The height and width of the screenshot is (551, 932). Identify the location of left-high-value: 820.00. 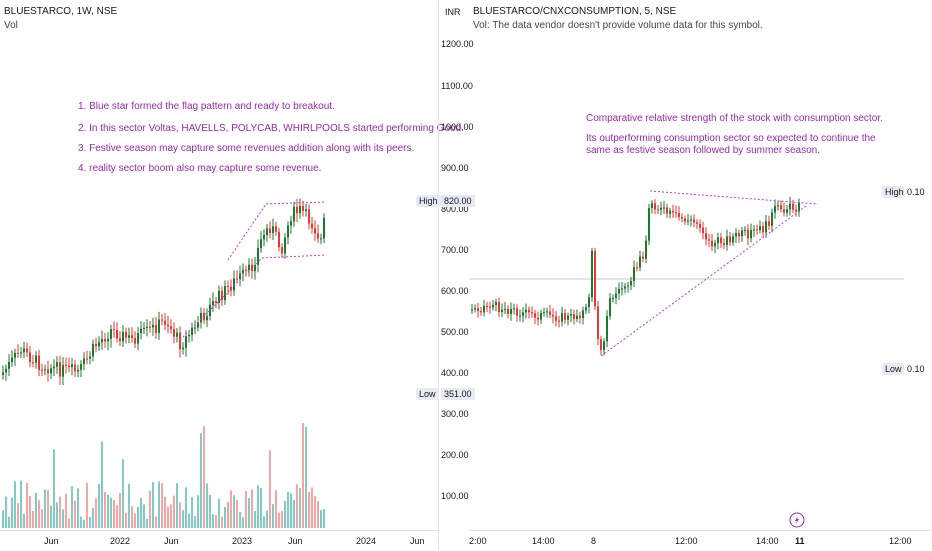
(458, 201).